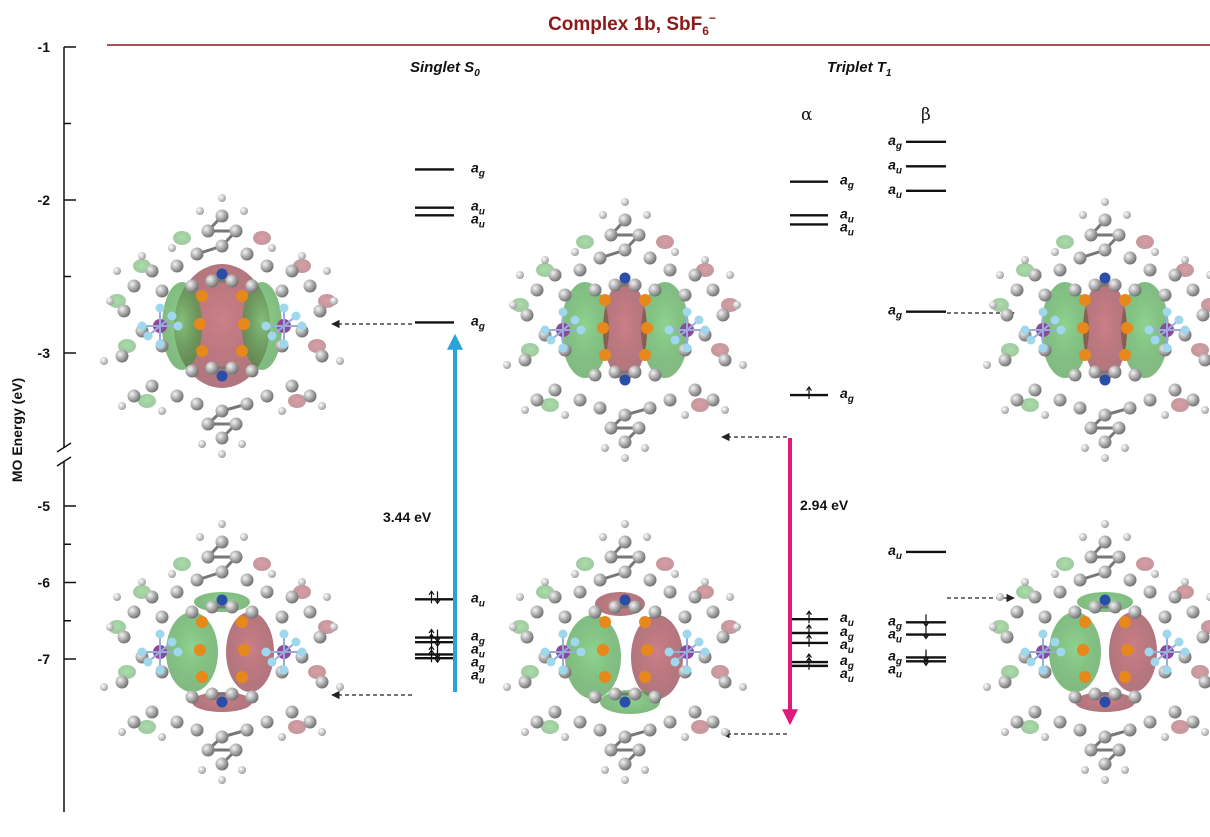 The width and height of the screenshot is (1210, 837). I want to click on triplet-beta-orbital-level: au, so click(917, 552).